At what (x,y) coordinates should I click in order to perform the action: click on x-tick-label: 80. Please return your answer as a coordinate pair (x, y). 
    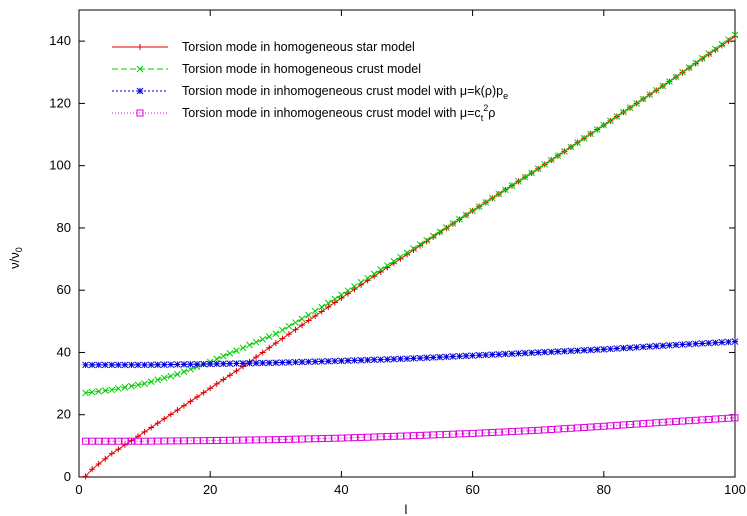
    Looking at the image, I should click on (604, 489).